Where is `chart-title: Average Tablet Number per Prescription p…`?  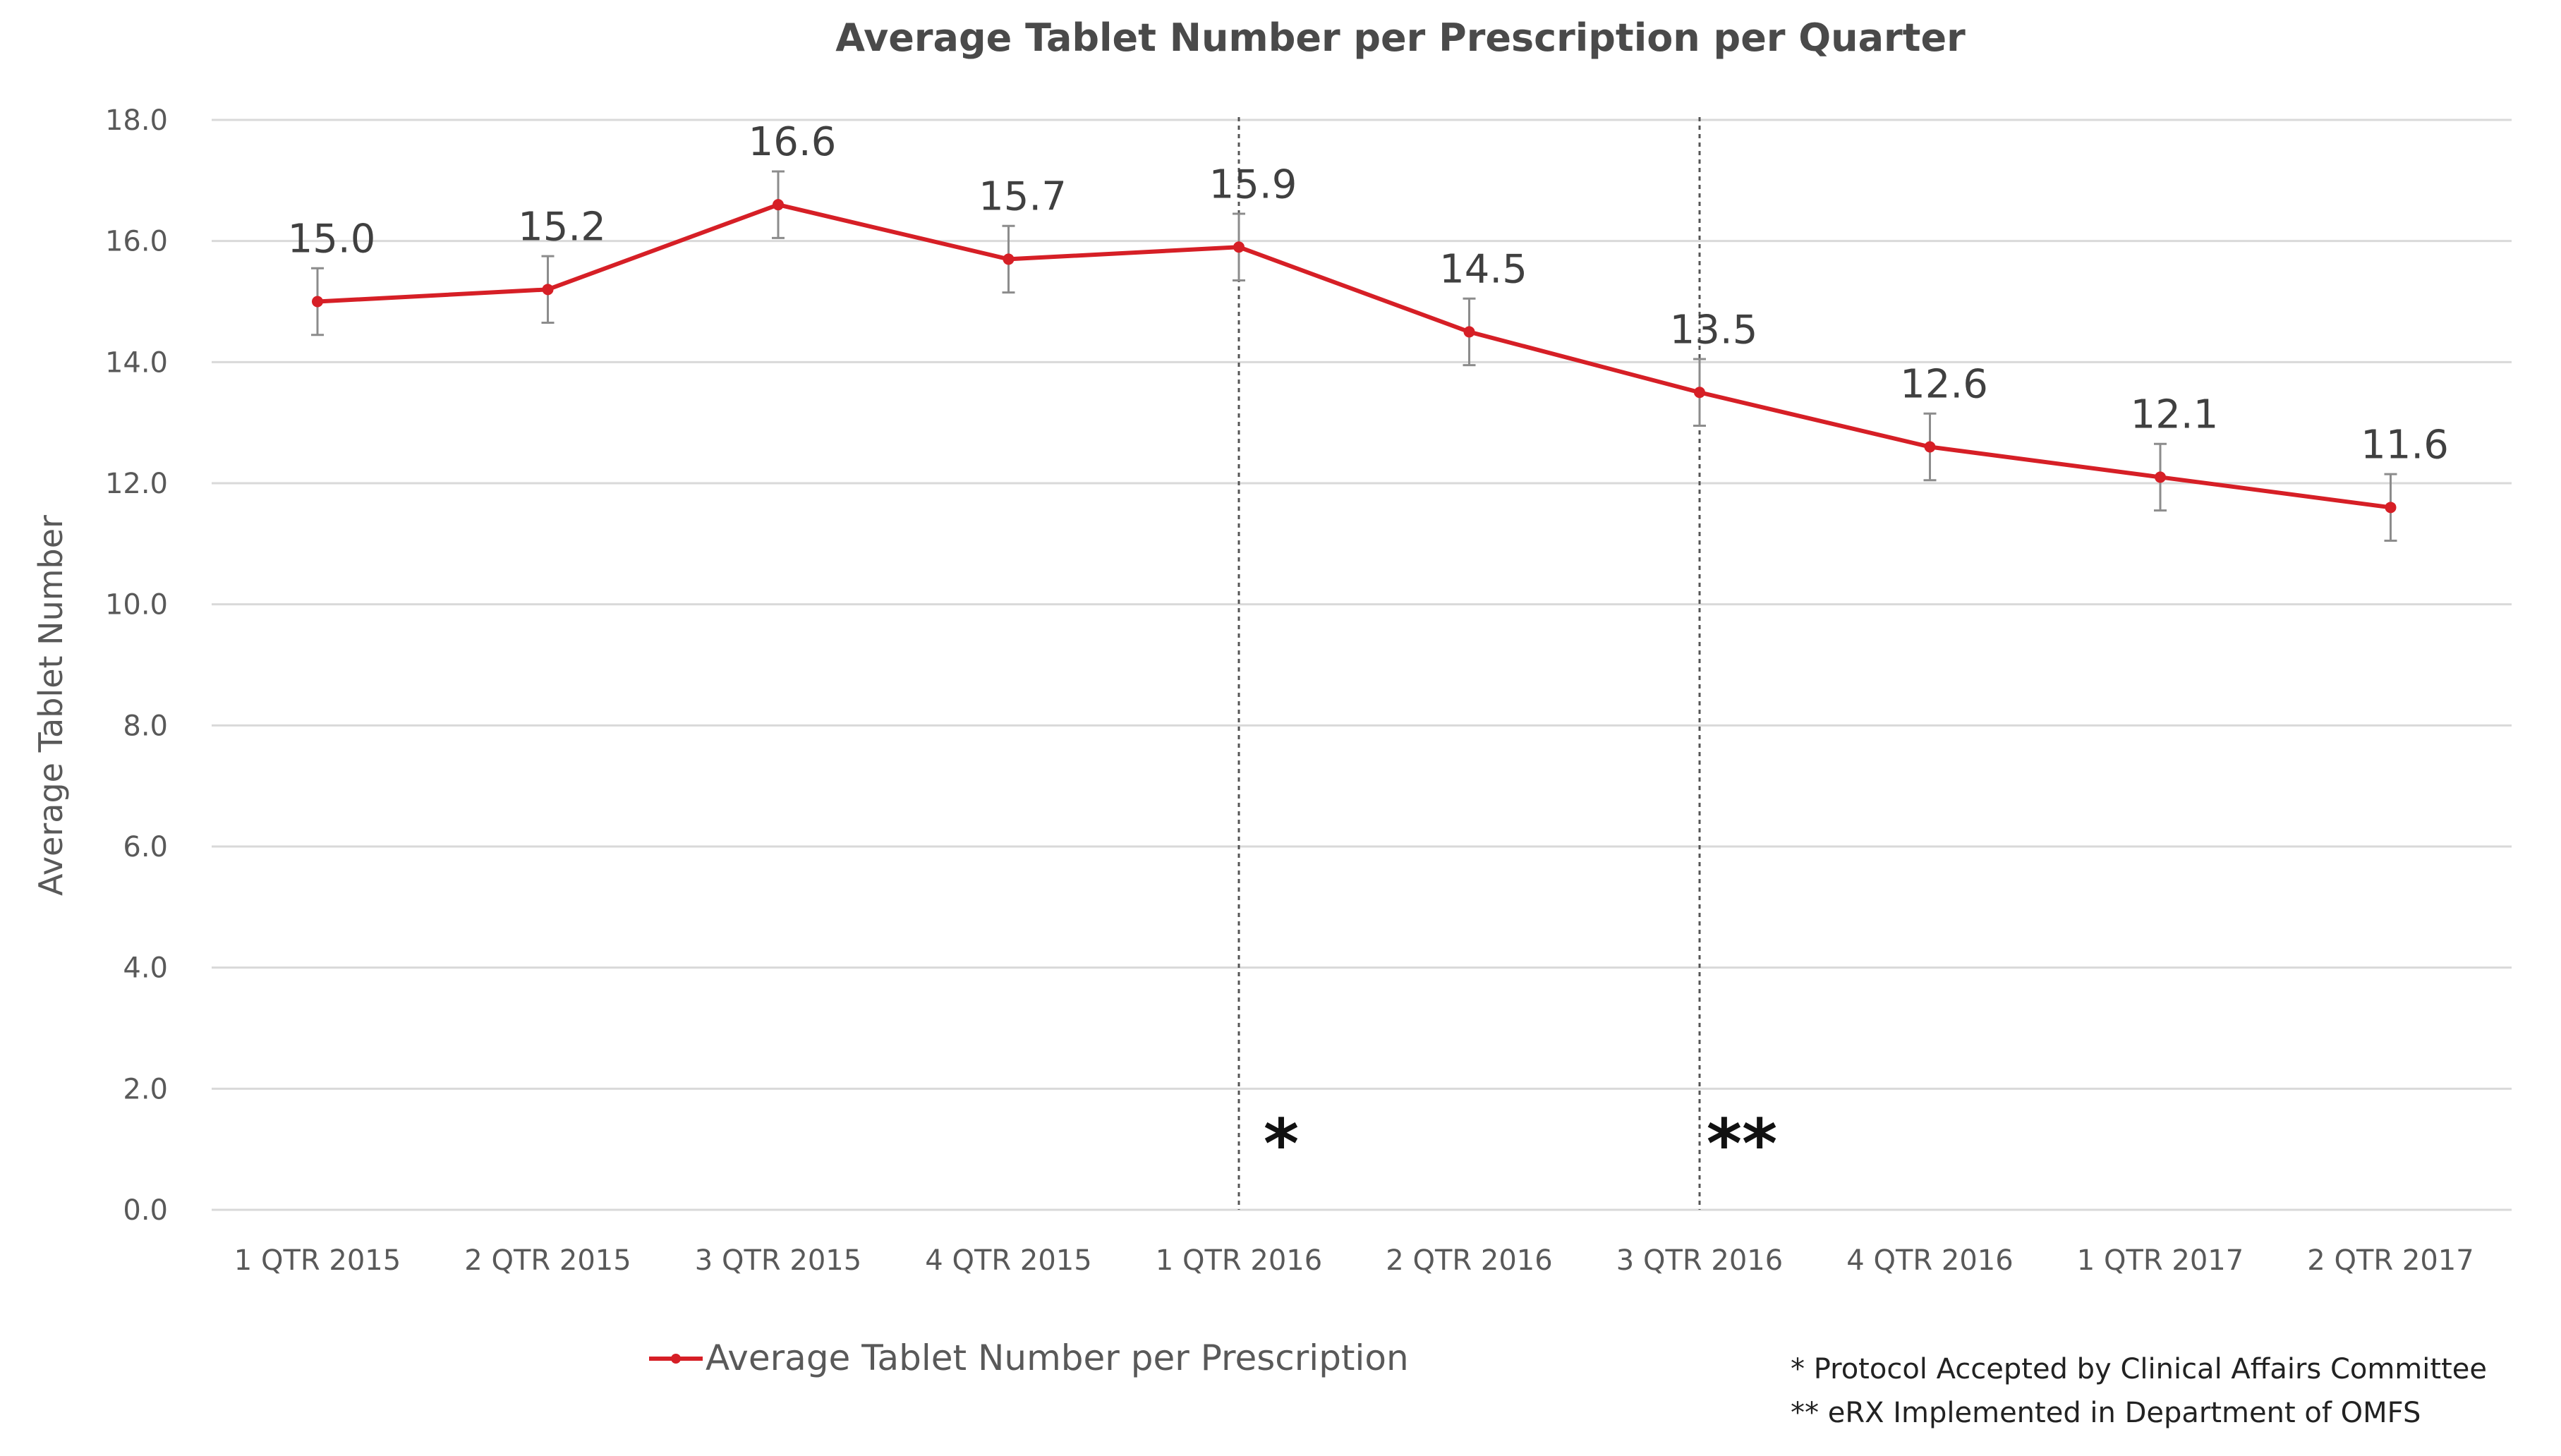
chart-title: Average Tablet Number per Prescription p… is located at coordinates (1400, 38).